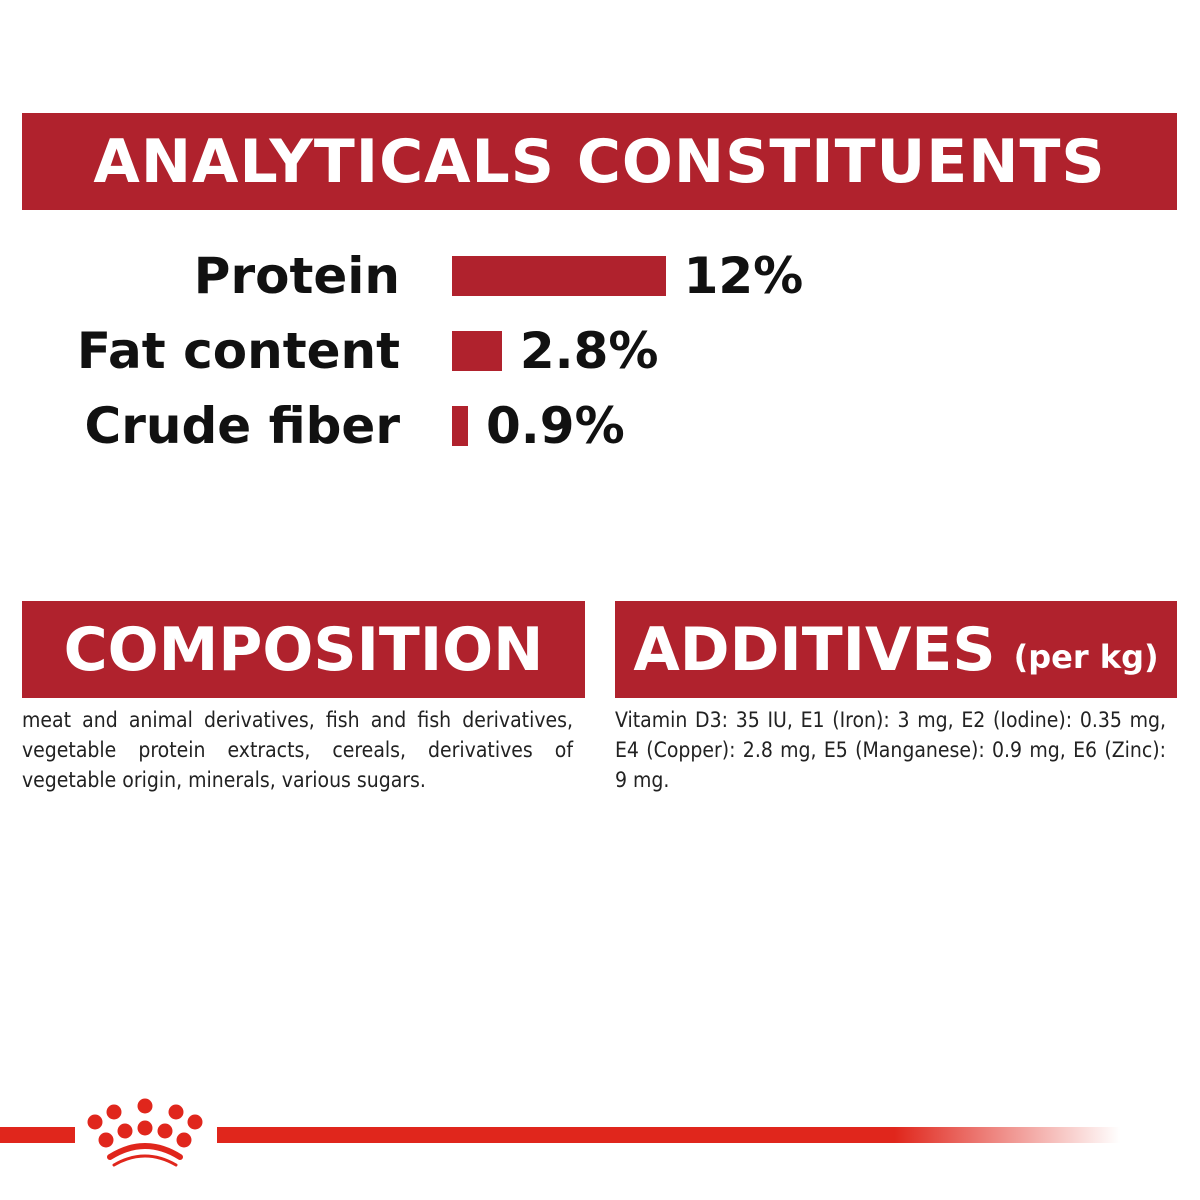 The width and height of the screenshot is (1200, 1200). I want to click on brand-line-left, so click(37, 1135).